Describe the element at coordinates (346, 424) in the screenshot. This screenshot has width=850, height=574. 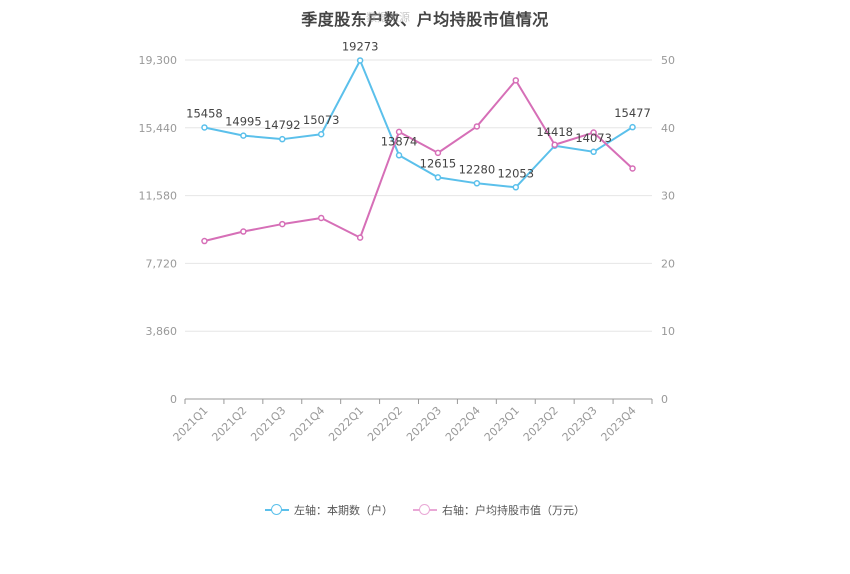
I see `x-tick-label: 2022Q1` at that location.